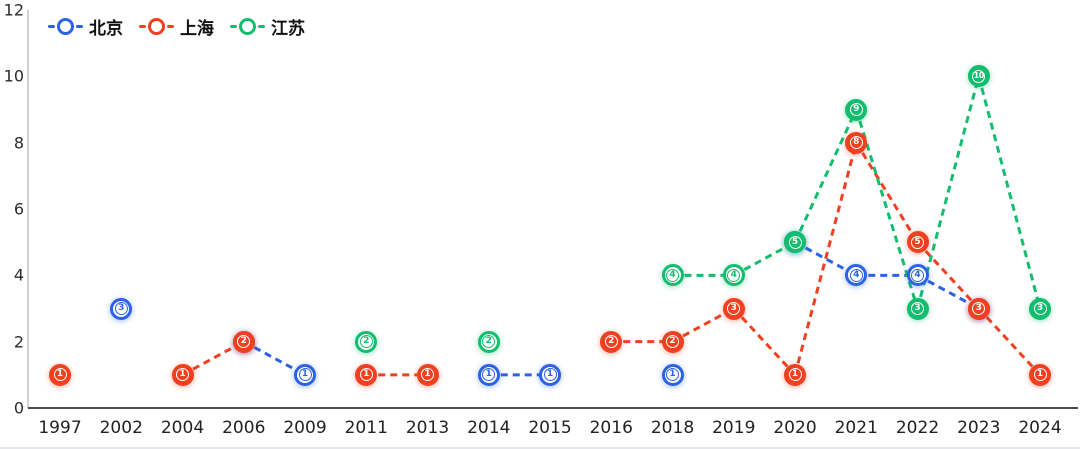 Image resolution: width=1080 pixels, height=449 pixels. I want to click on x-tick-label-2022: 2022, so click(917, 428).